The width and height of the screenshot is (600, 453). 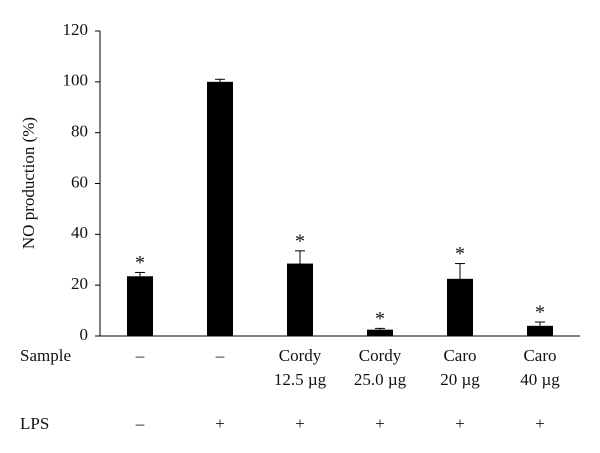 I want to click on y-tick-label: 40, so click(x=79, y=232).